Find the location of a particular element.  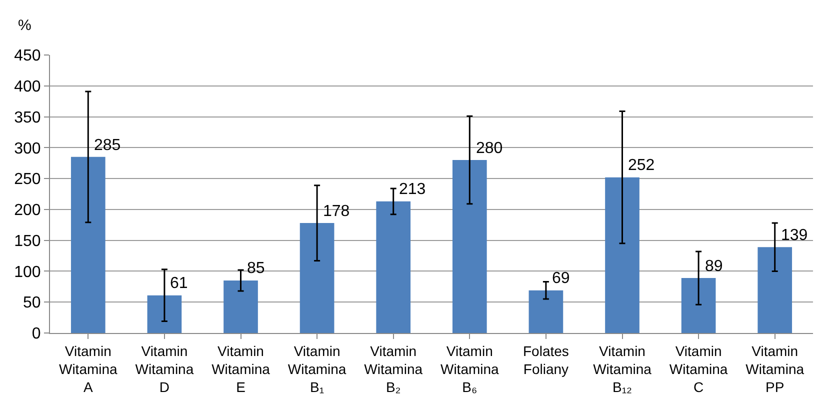

x-tick-label: Vitamin Witamina A is located at coordinates (88, 369).